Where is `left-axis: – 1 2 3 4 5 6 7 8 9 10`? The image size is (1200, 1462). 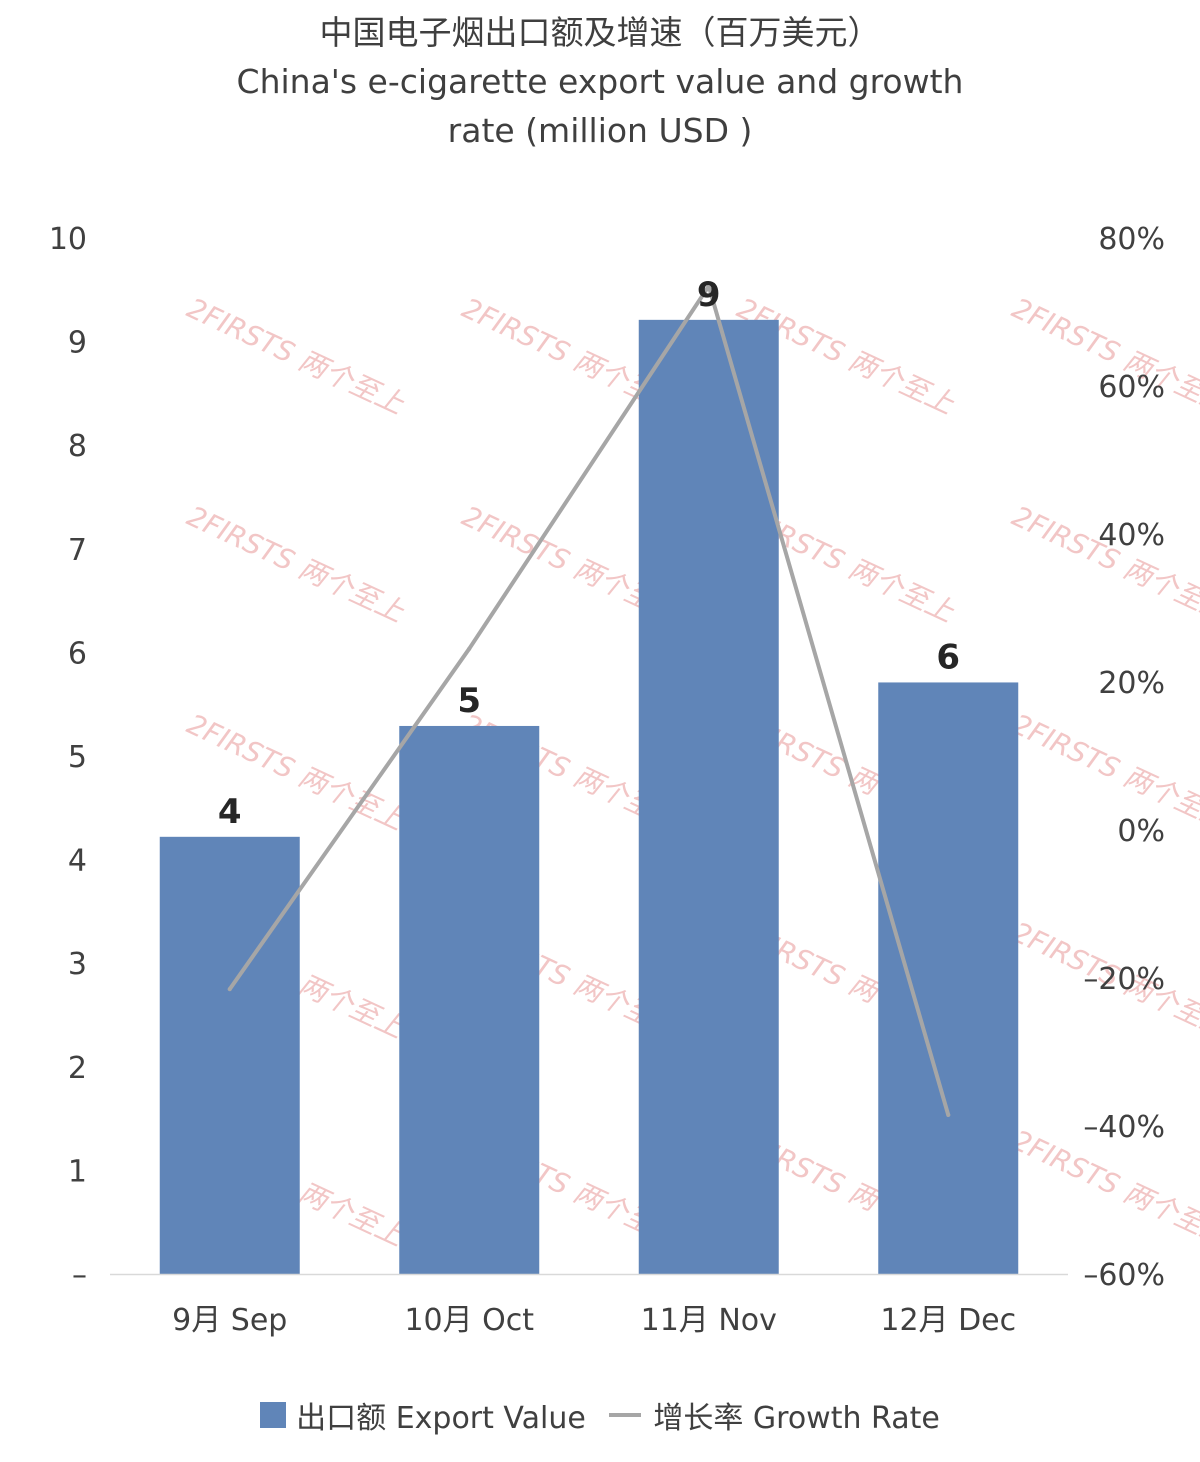
left-axis: – 1 2 3 4 5 6 7 8 9 10 is located at coordinates (68, 757).